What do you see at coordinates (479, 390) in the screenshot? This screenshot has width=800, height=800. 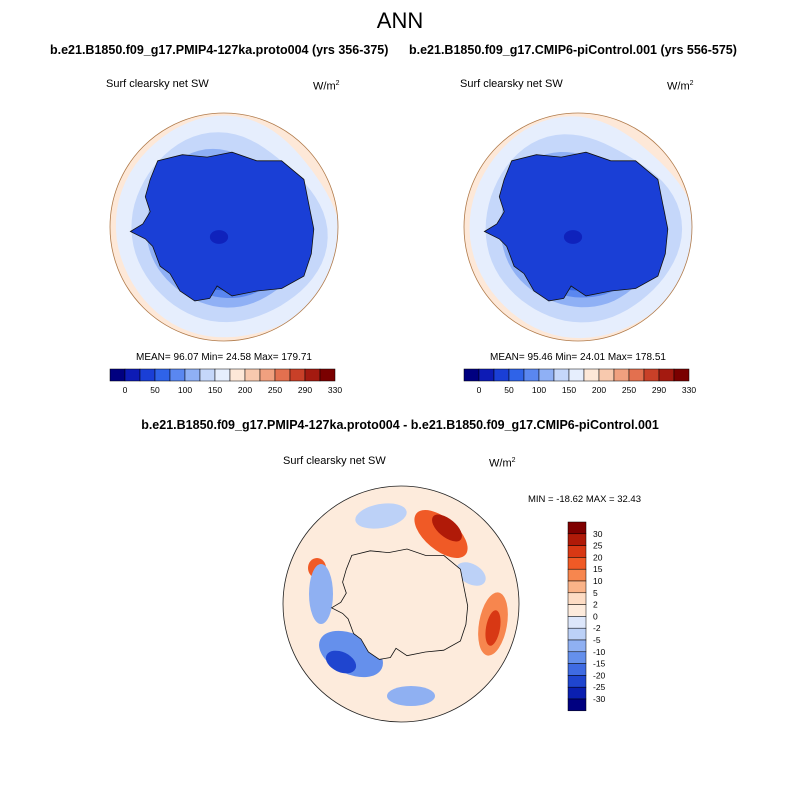 I see `panel-2-colorbar-label: 0` at bounding box center [479, 390].